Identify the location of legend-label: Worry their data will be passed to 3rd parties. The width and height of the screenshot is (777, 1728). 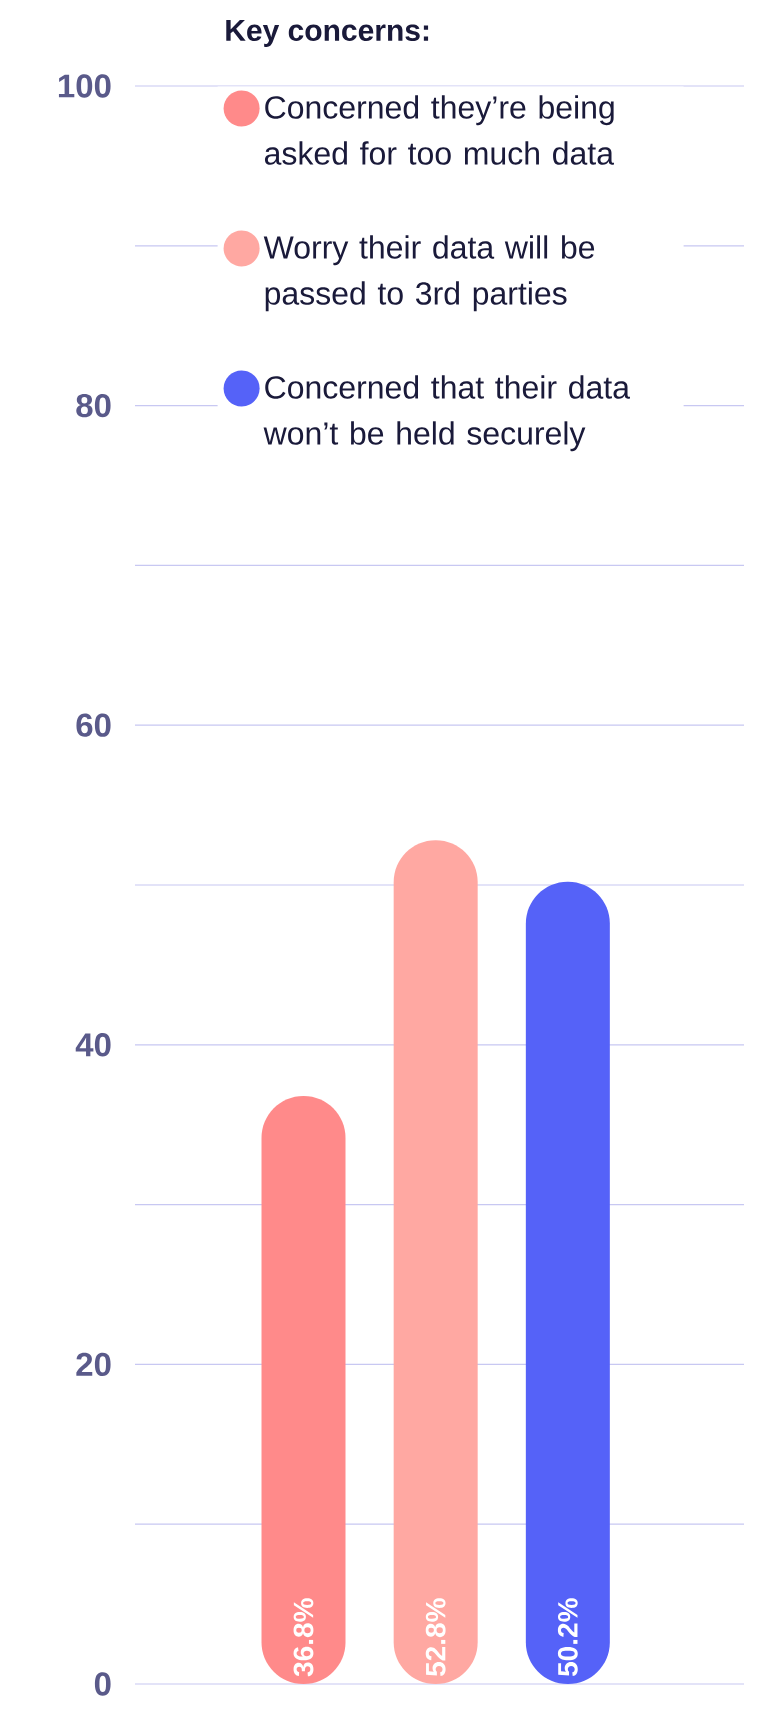
(429, 273).